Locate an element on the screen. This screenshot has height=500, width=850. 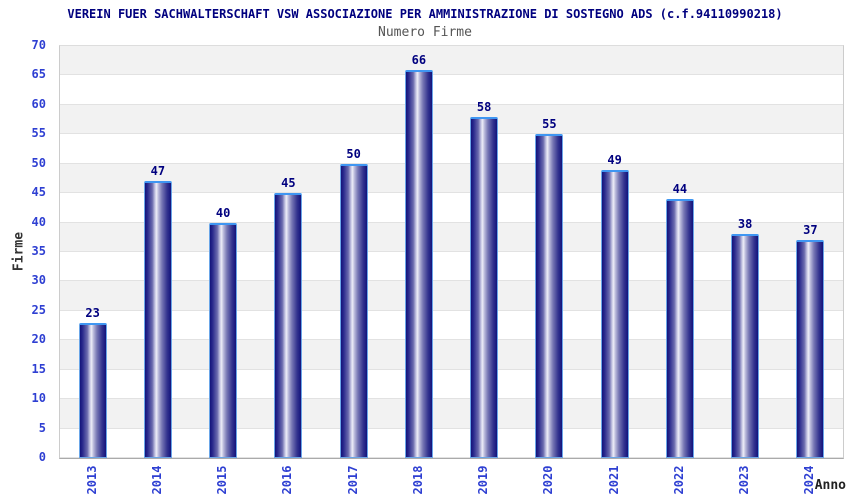
x-tick-label: 2014 is located at coordinates (156, 480).